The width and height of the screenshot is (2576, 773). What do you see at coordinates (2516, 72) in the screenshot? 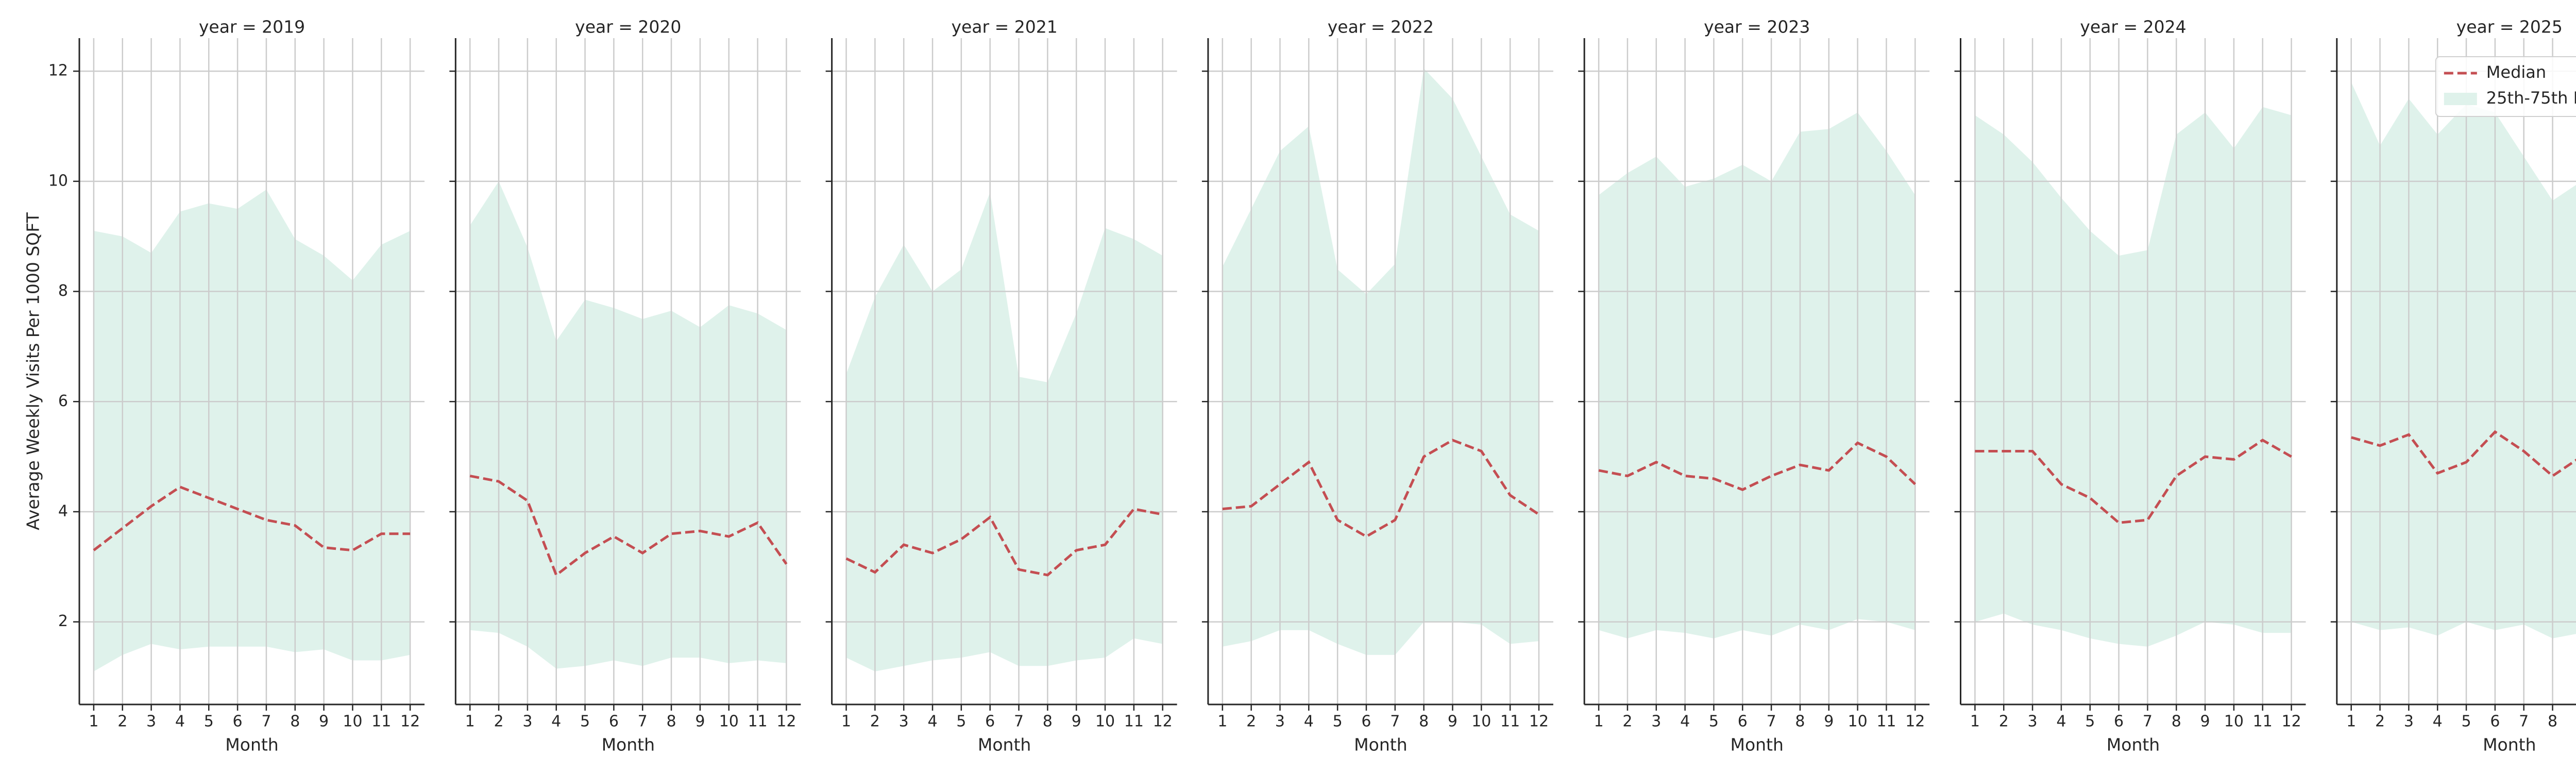
I see `legend-label: Median` at bounding box center [2516, 72].